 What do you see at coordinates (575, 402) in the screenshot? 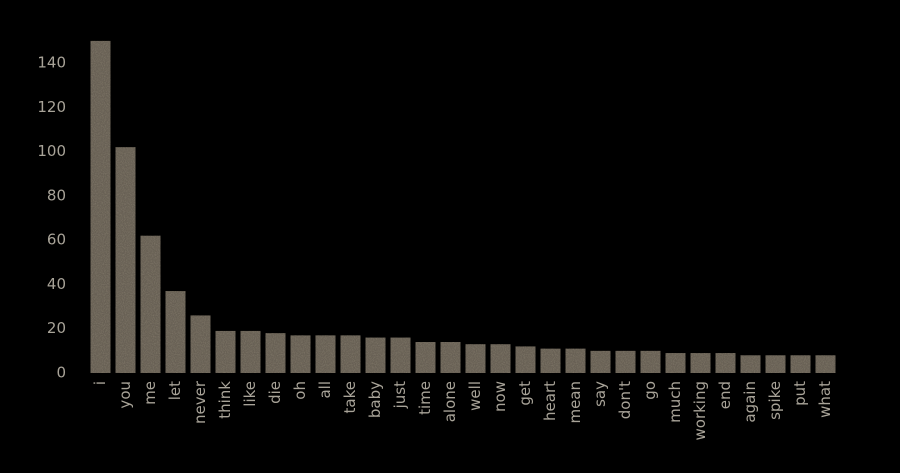
I see `x-tick-label: mean` at bounding box center [575, 402].